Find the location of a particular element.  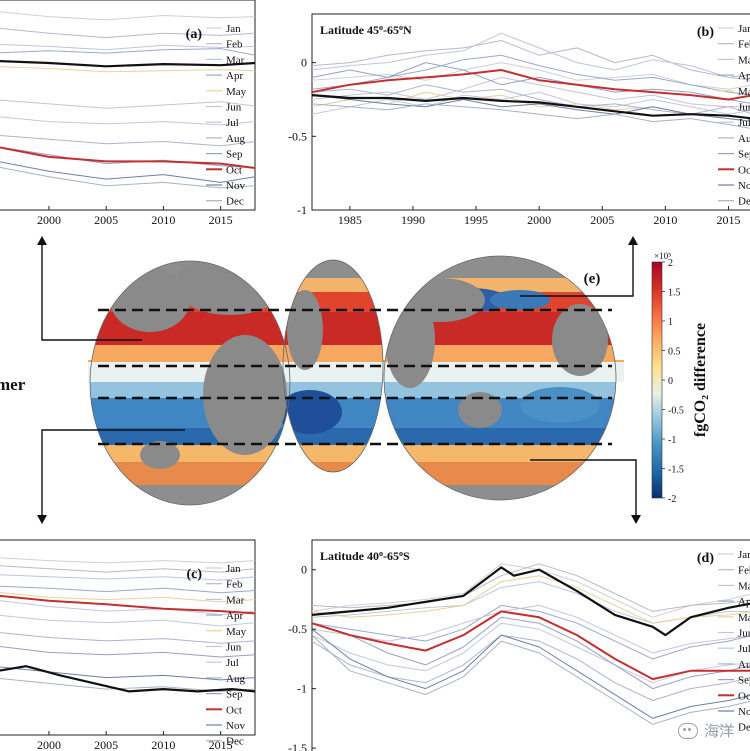

y-tick-label: -1.5 is located at coordinates (297, 746).